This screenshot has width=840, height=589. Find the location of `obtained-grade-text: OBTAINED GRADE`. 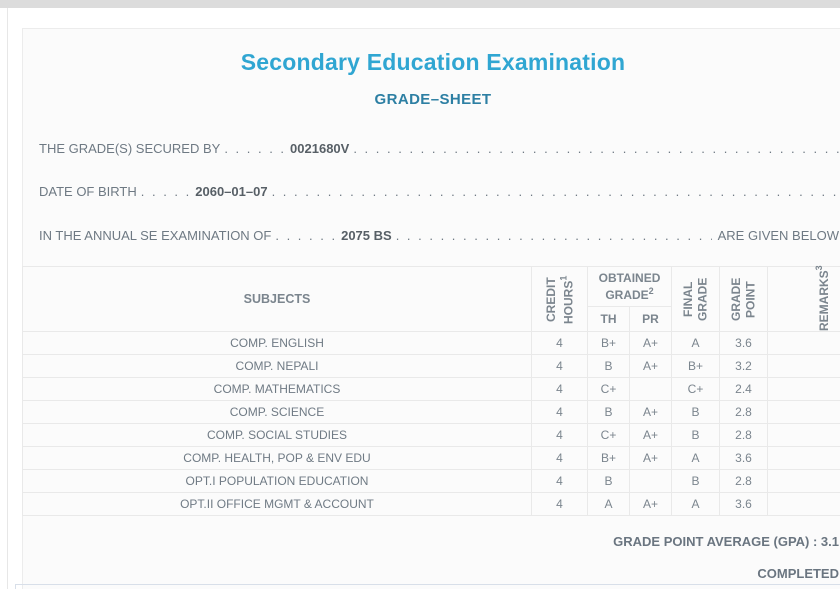

obtained-grade-text: OBTAINED GRADE is located at coordinates (629, 286).